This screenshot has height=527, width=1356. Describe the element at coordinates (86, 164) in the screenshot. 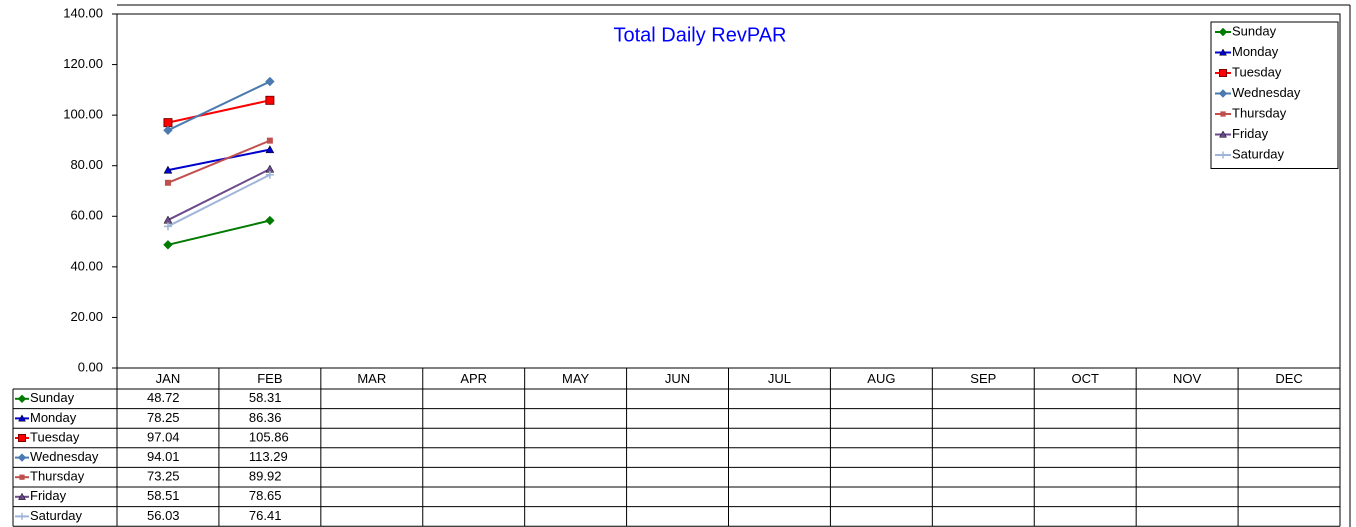

I see `y-tick-label: 80.00` at that location.